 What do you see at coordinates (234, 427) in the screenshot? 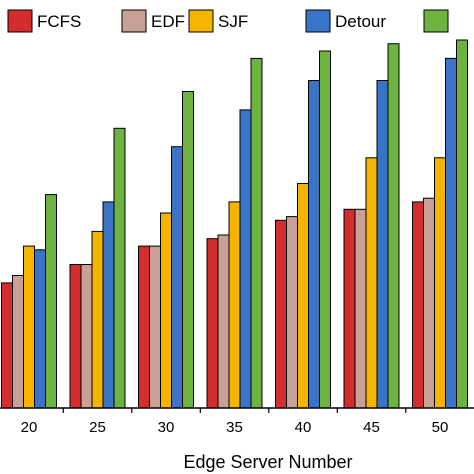
I see `x-tick-label: 35` at bounding box center [234, 427].